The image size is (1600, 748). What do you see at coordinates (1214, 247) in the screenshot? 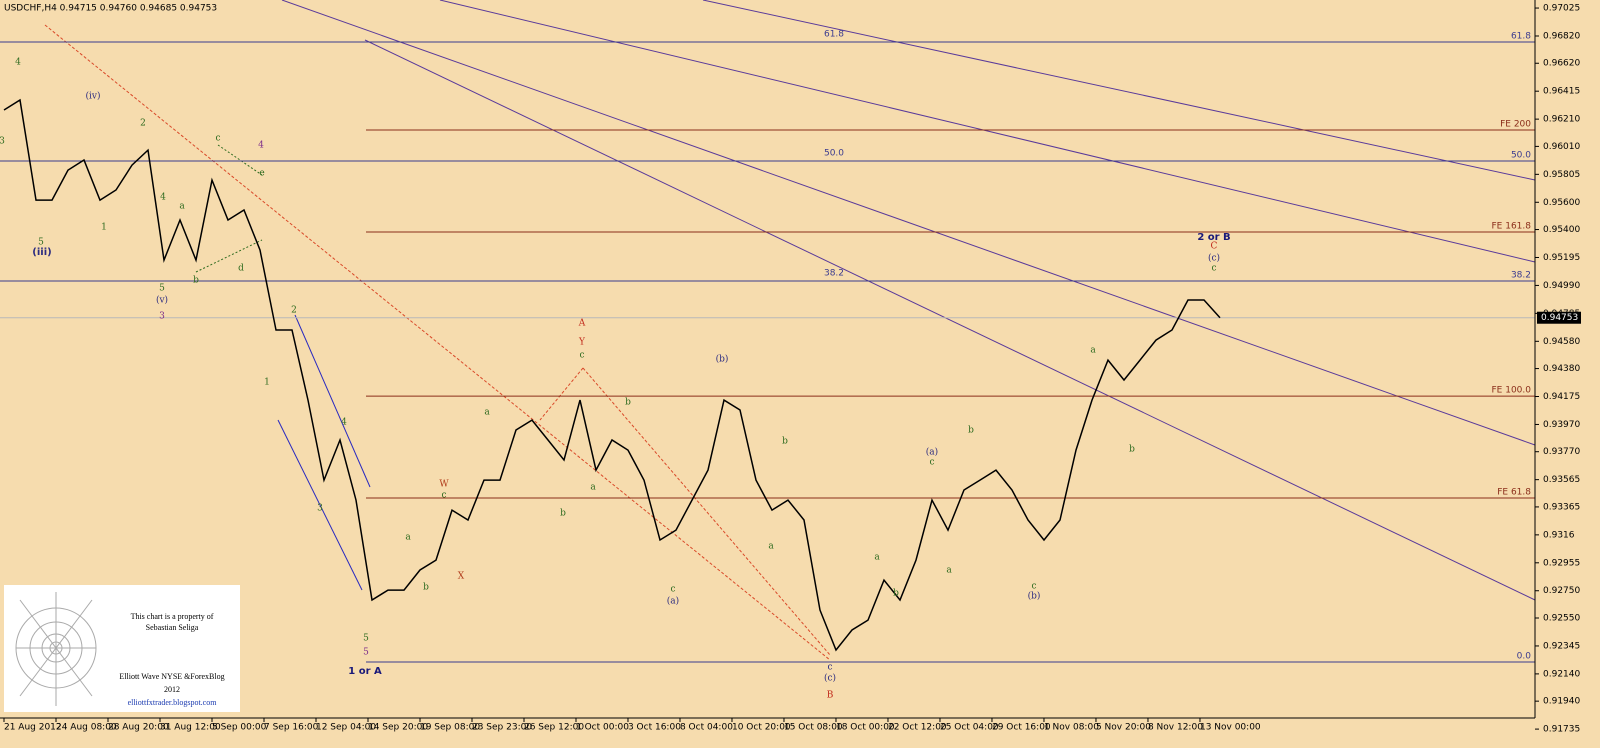
I see `wave-label: C` at bounding box center [1214, 247].